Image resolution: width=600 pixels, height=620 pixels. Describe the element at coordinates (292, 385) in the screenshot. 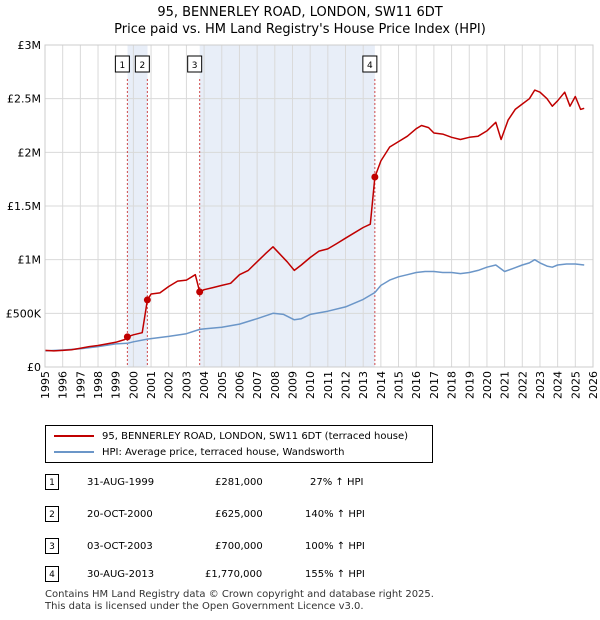

I see `x-tick-label: 2009` at that location.